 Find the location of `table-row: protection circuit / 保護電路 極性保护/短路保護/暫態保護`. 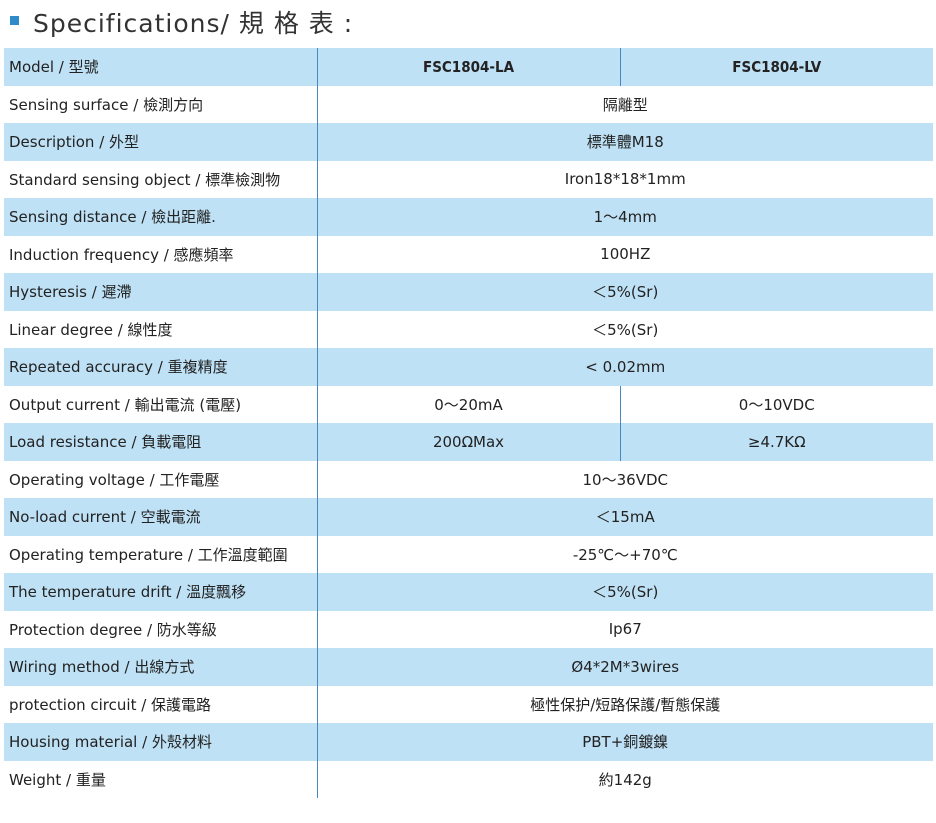

table-row: protection circuit / 保護電路 極性保护/短路保護/暫態保護 is located at coordinates (468, 704).